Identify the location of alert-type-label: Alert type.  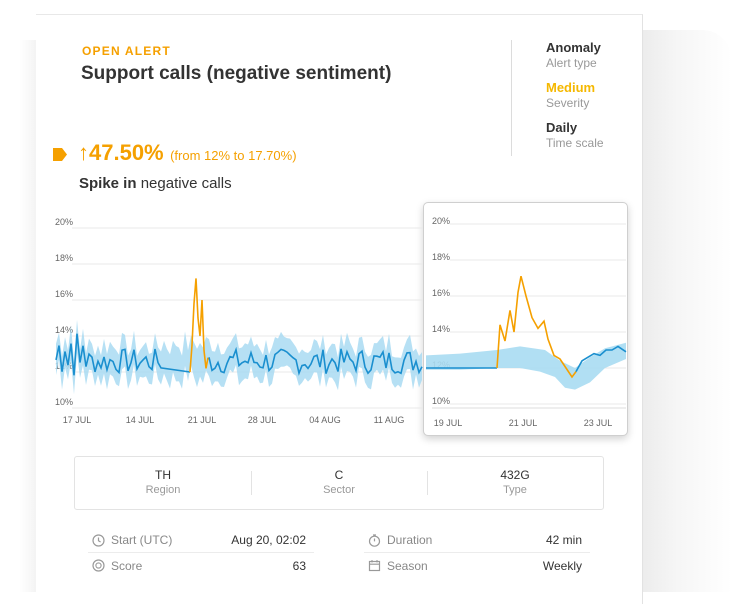
(571, 63).